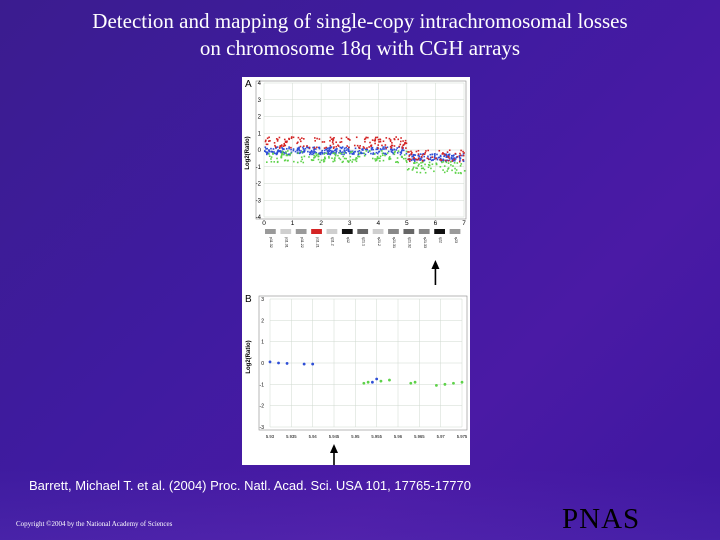 This screenshot has height=540, width=720. Describe the element at coordinates (262, 407) in the screenshot. I see `y-tick-label: -2` at that location.